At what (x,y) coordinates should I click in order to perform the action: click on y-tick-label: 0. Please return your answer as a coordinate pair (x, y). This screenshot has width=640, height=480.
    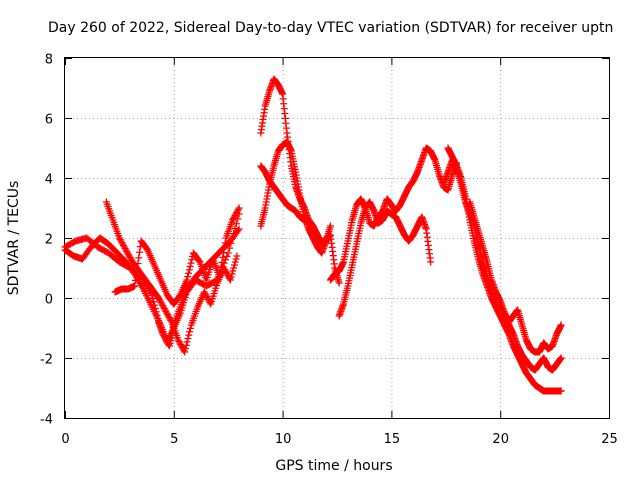
    Looking at the image, I should click on (49, 300).